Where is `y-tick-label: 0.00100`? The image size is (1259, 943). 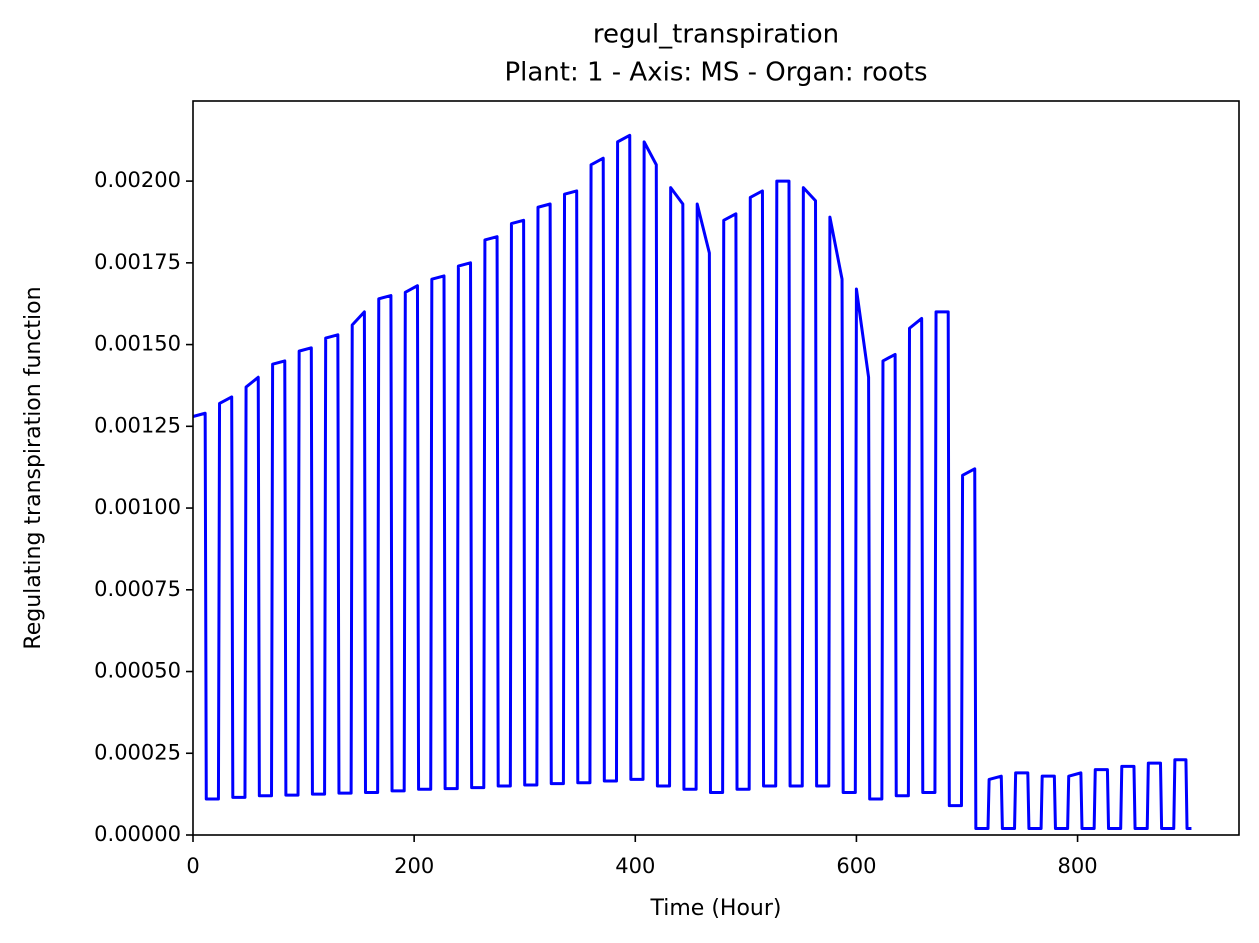 y-tick-label: 0.00100 is located at coordinates (137, 507).